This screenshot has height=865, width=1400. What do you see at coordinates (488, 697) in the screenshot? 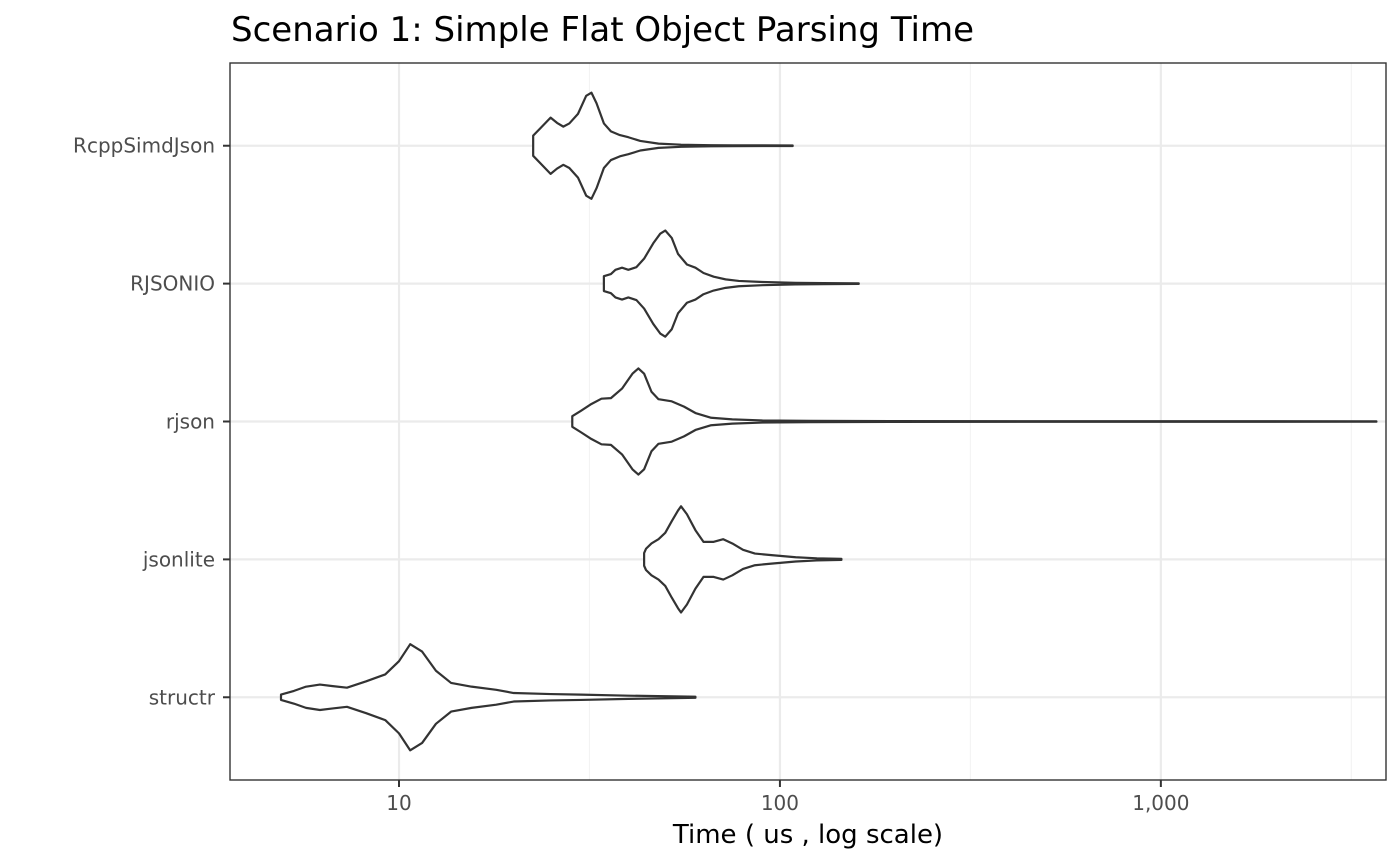
I see `violin-structr` at bounding box center [488, 697].